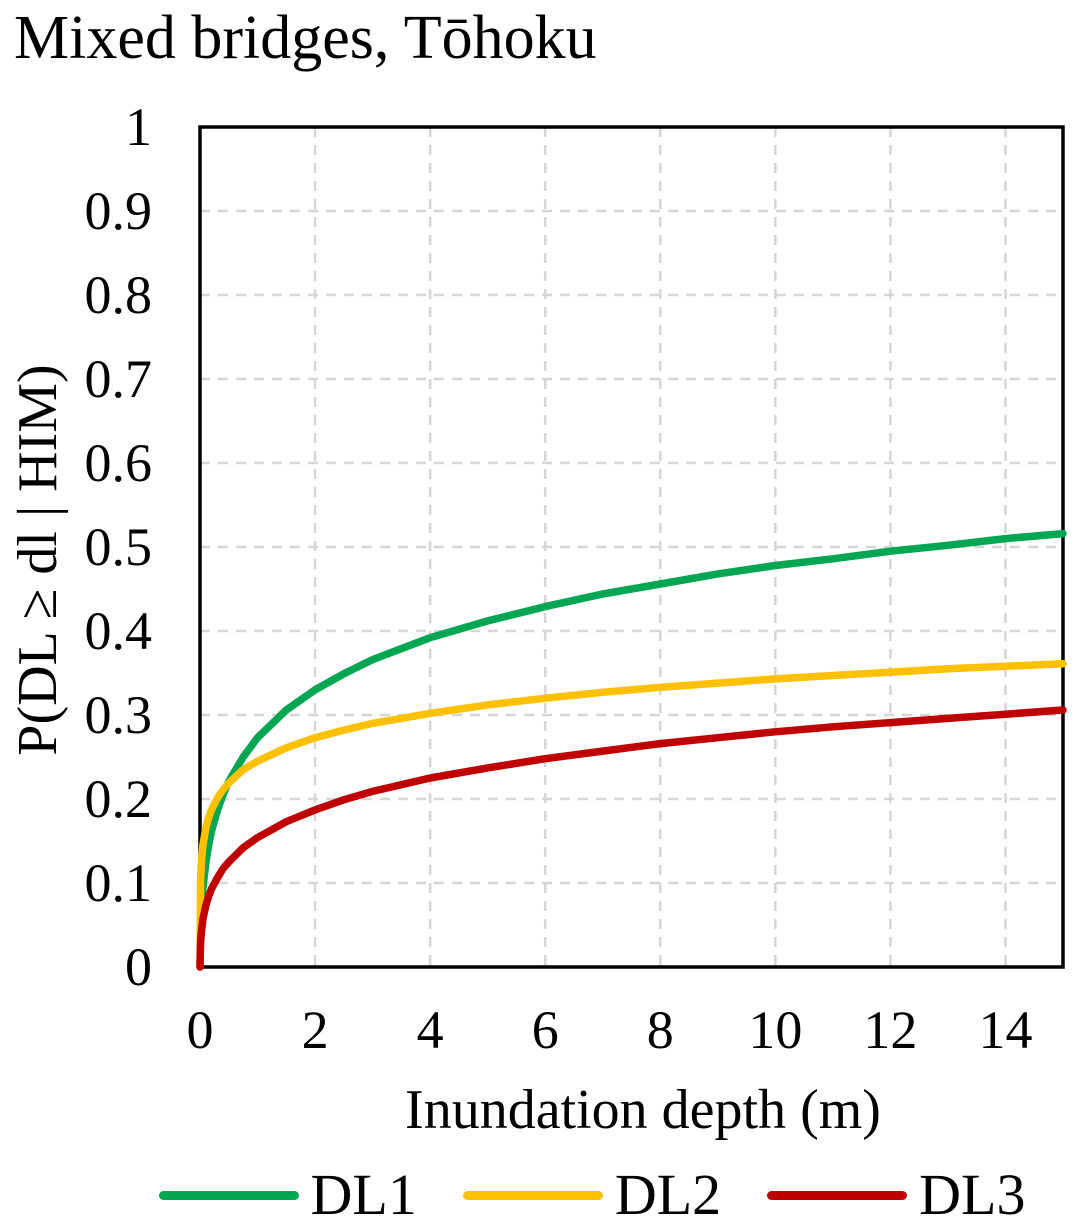 Image resolution: width=1080 pixels, height=1224 pixels. I want to click on legend-item-dl3: DL3, so click(896, 1195).